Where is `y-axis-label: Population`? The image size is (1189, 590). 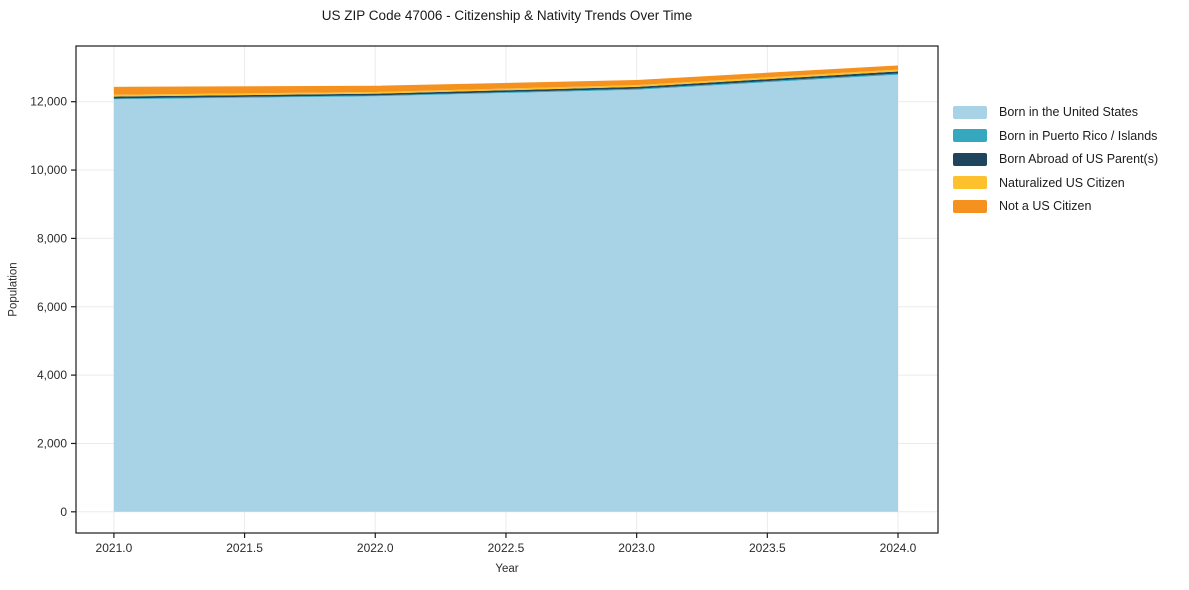
y-axis-label: Population is located at coordinates (13, 289).